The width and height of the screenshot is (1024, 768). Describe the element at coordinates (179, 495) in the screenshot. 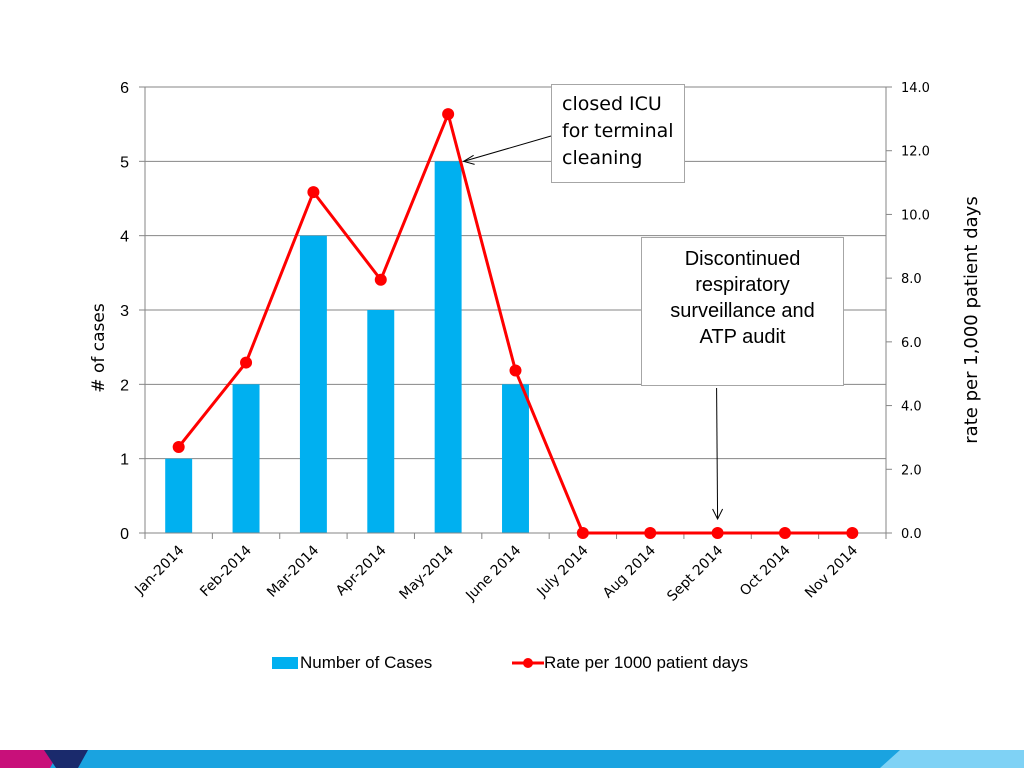

I see `bar-Jan-2014` at that location.